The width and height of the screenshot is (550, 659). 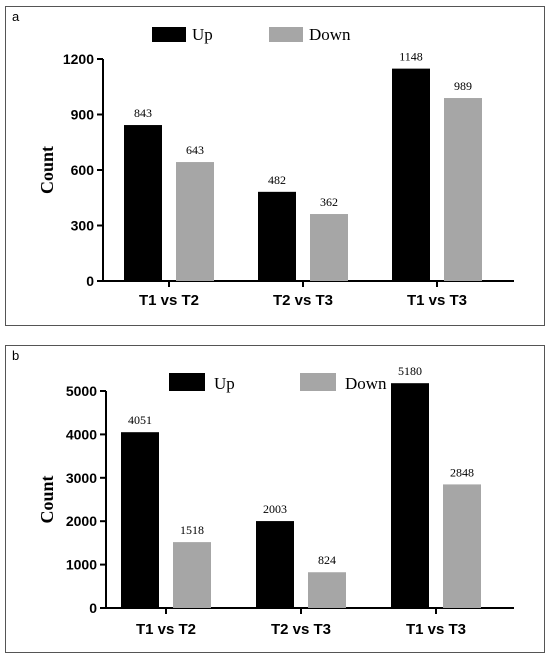 What do you see at coordinates (83, 170) in the screenshot?
I see `y-tick-label: 600` at bounding box center [83, 170].